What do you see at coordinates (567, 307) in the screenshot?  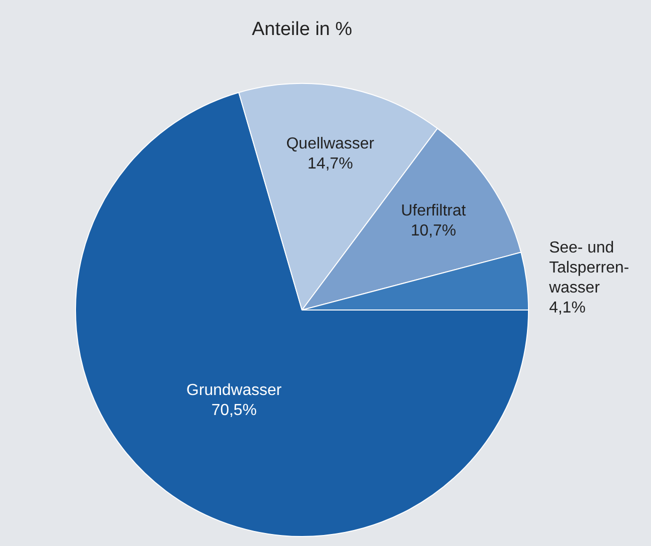 I see `data-label: 4,1%` at bounding box center [567, 307].